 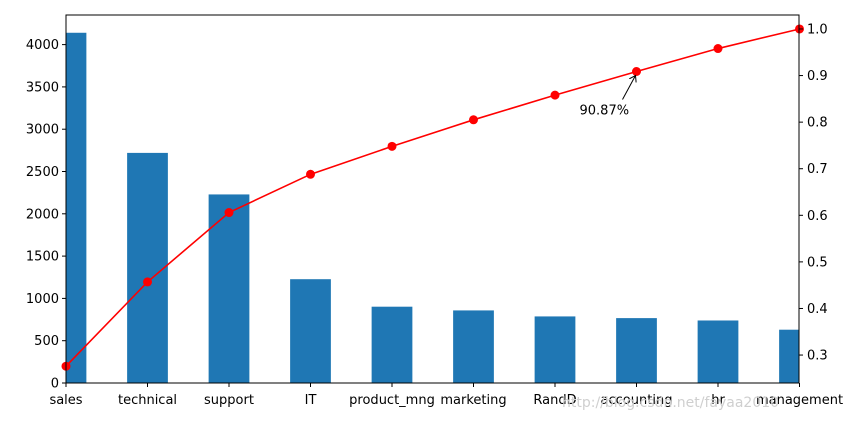 What do you see at coordinates (42, 214) in the screenshot?
I see `left-tick-label: 2000` at bounding box center [42, 214].